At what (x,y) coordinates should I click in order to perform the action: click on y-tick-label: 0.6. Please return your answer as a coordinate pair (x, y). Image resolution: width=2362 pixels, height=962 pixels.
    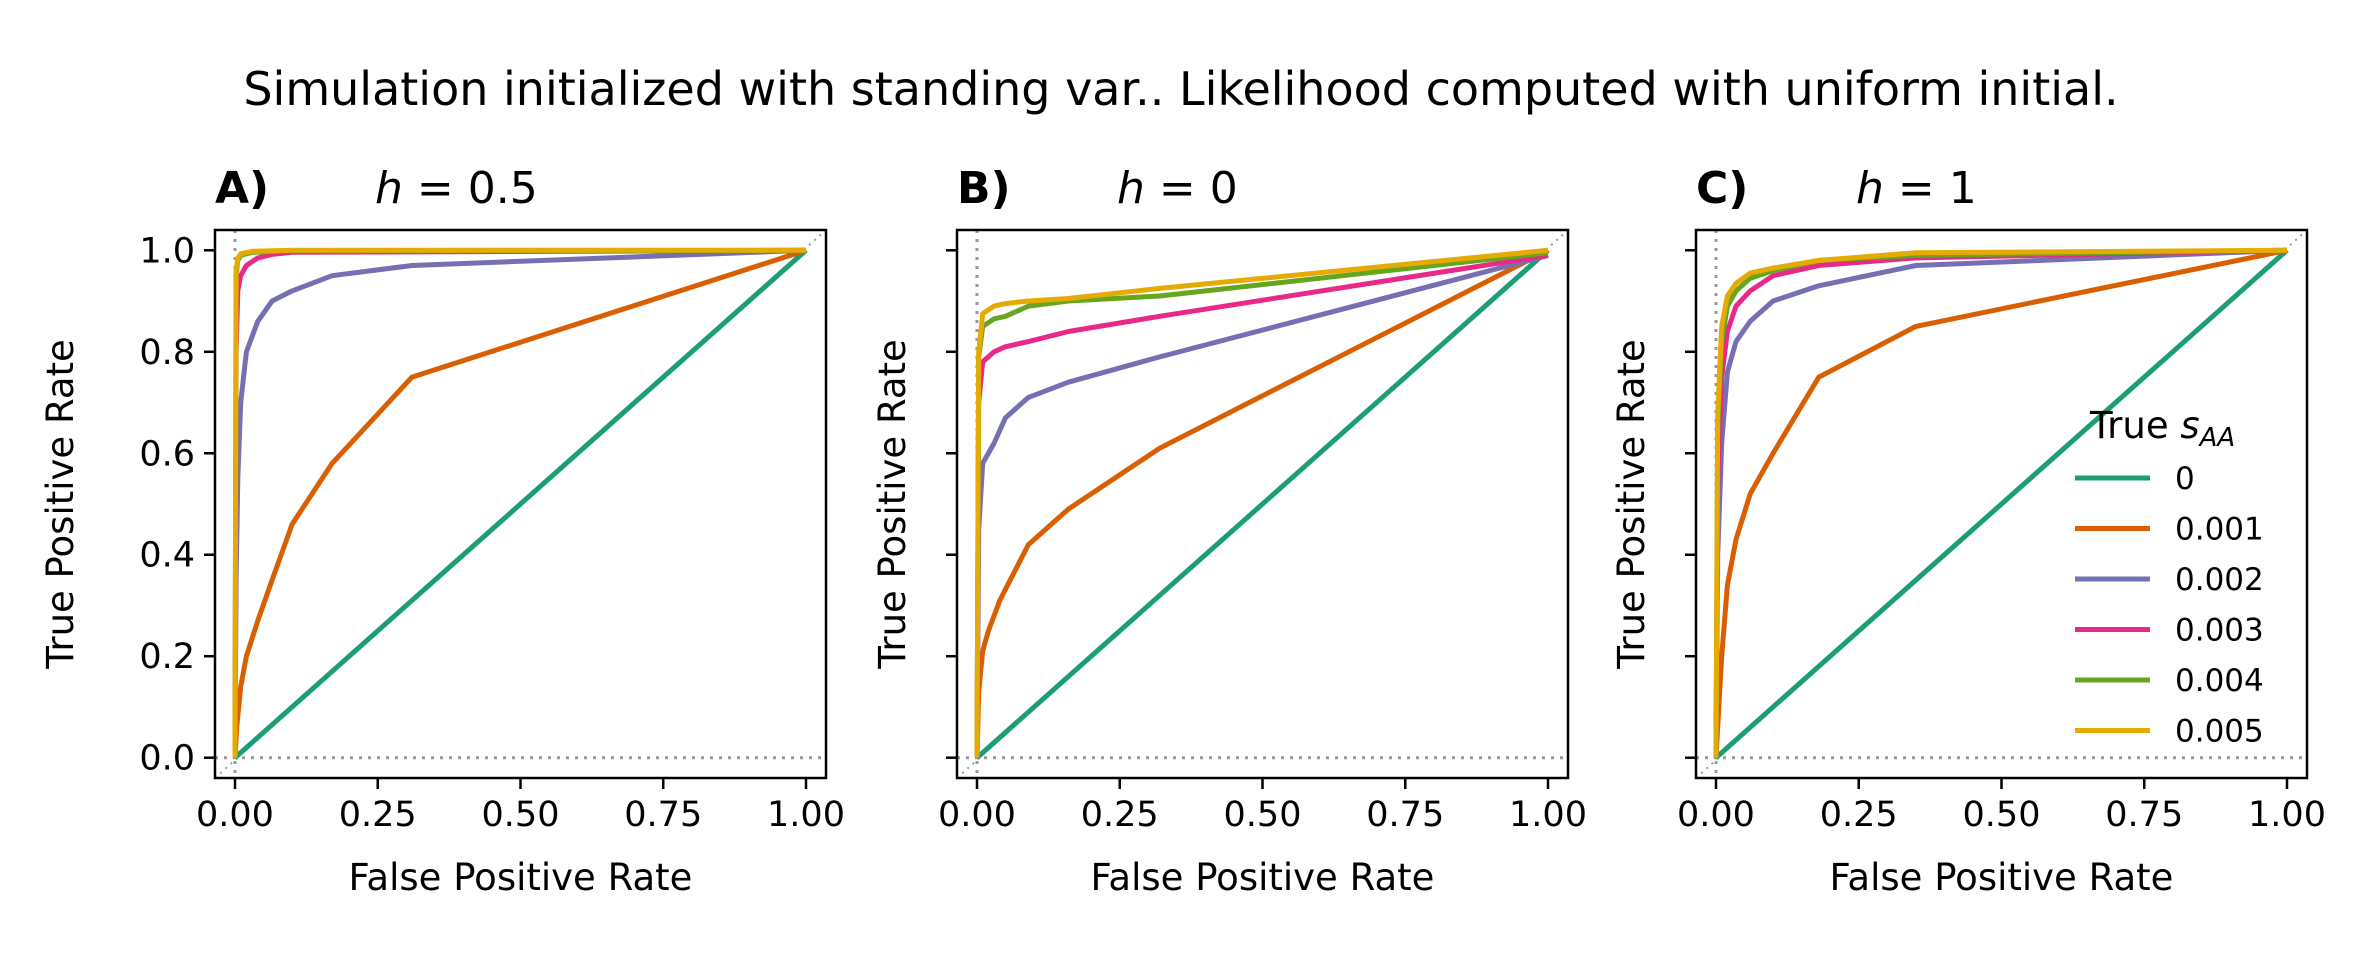
    Looking at the image, I should click on (167, 454).